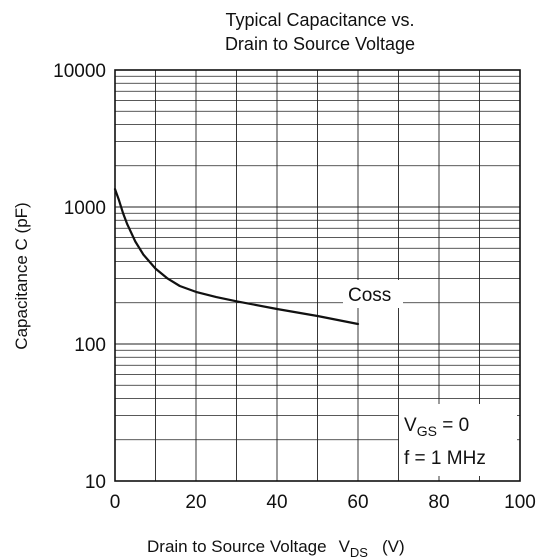 The image size is (557, 557). What do you see at coordinates (520, 502) in the screenshot?
I see `x-tick-label: 100` at bounding box center [520, 502].